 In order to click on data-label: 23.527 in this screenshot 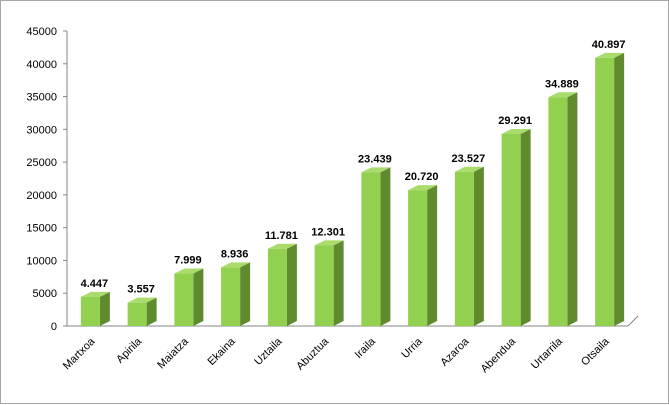, I will do `click(469, 159)`.